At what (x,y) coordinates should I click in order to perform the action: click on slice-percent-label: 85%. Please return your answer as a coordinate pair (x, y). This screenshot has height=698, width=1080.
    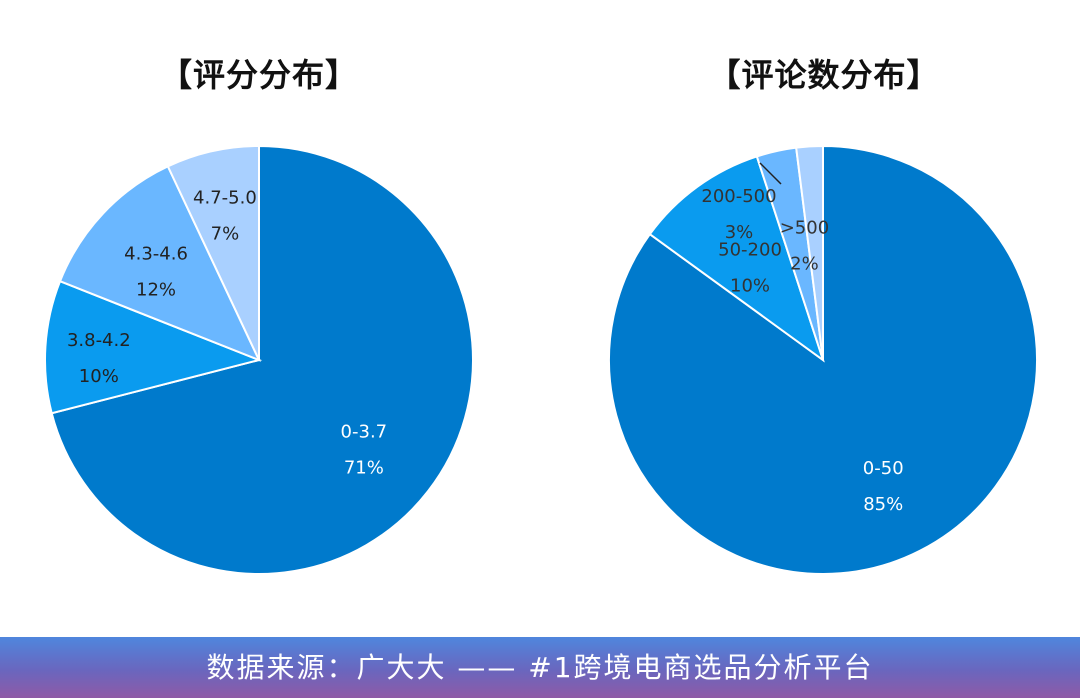
    Looking at the image, I should click on (883, 504).